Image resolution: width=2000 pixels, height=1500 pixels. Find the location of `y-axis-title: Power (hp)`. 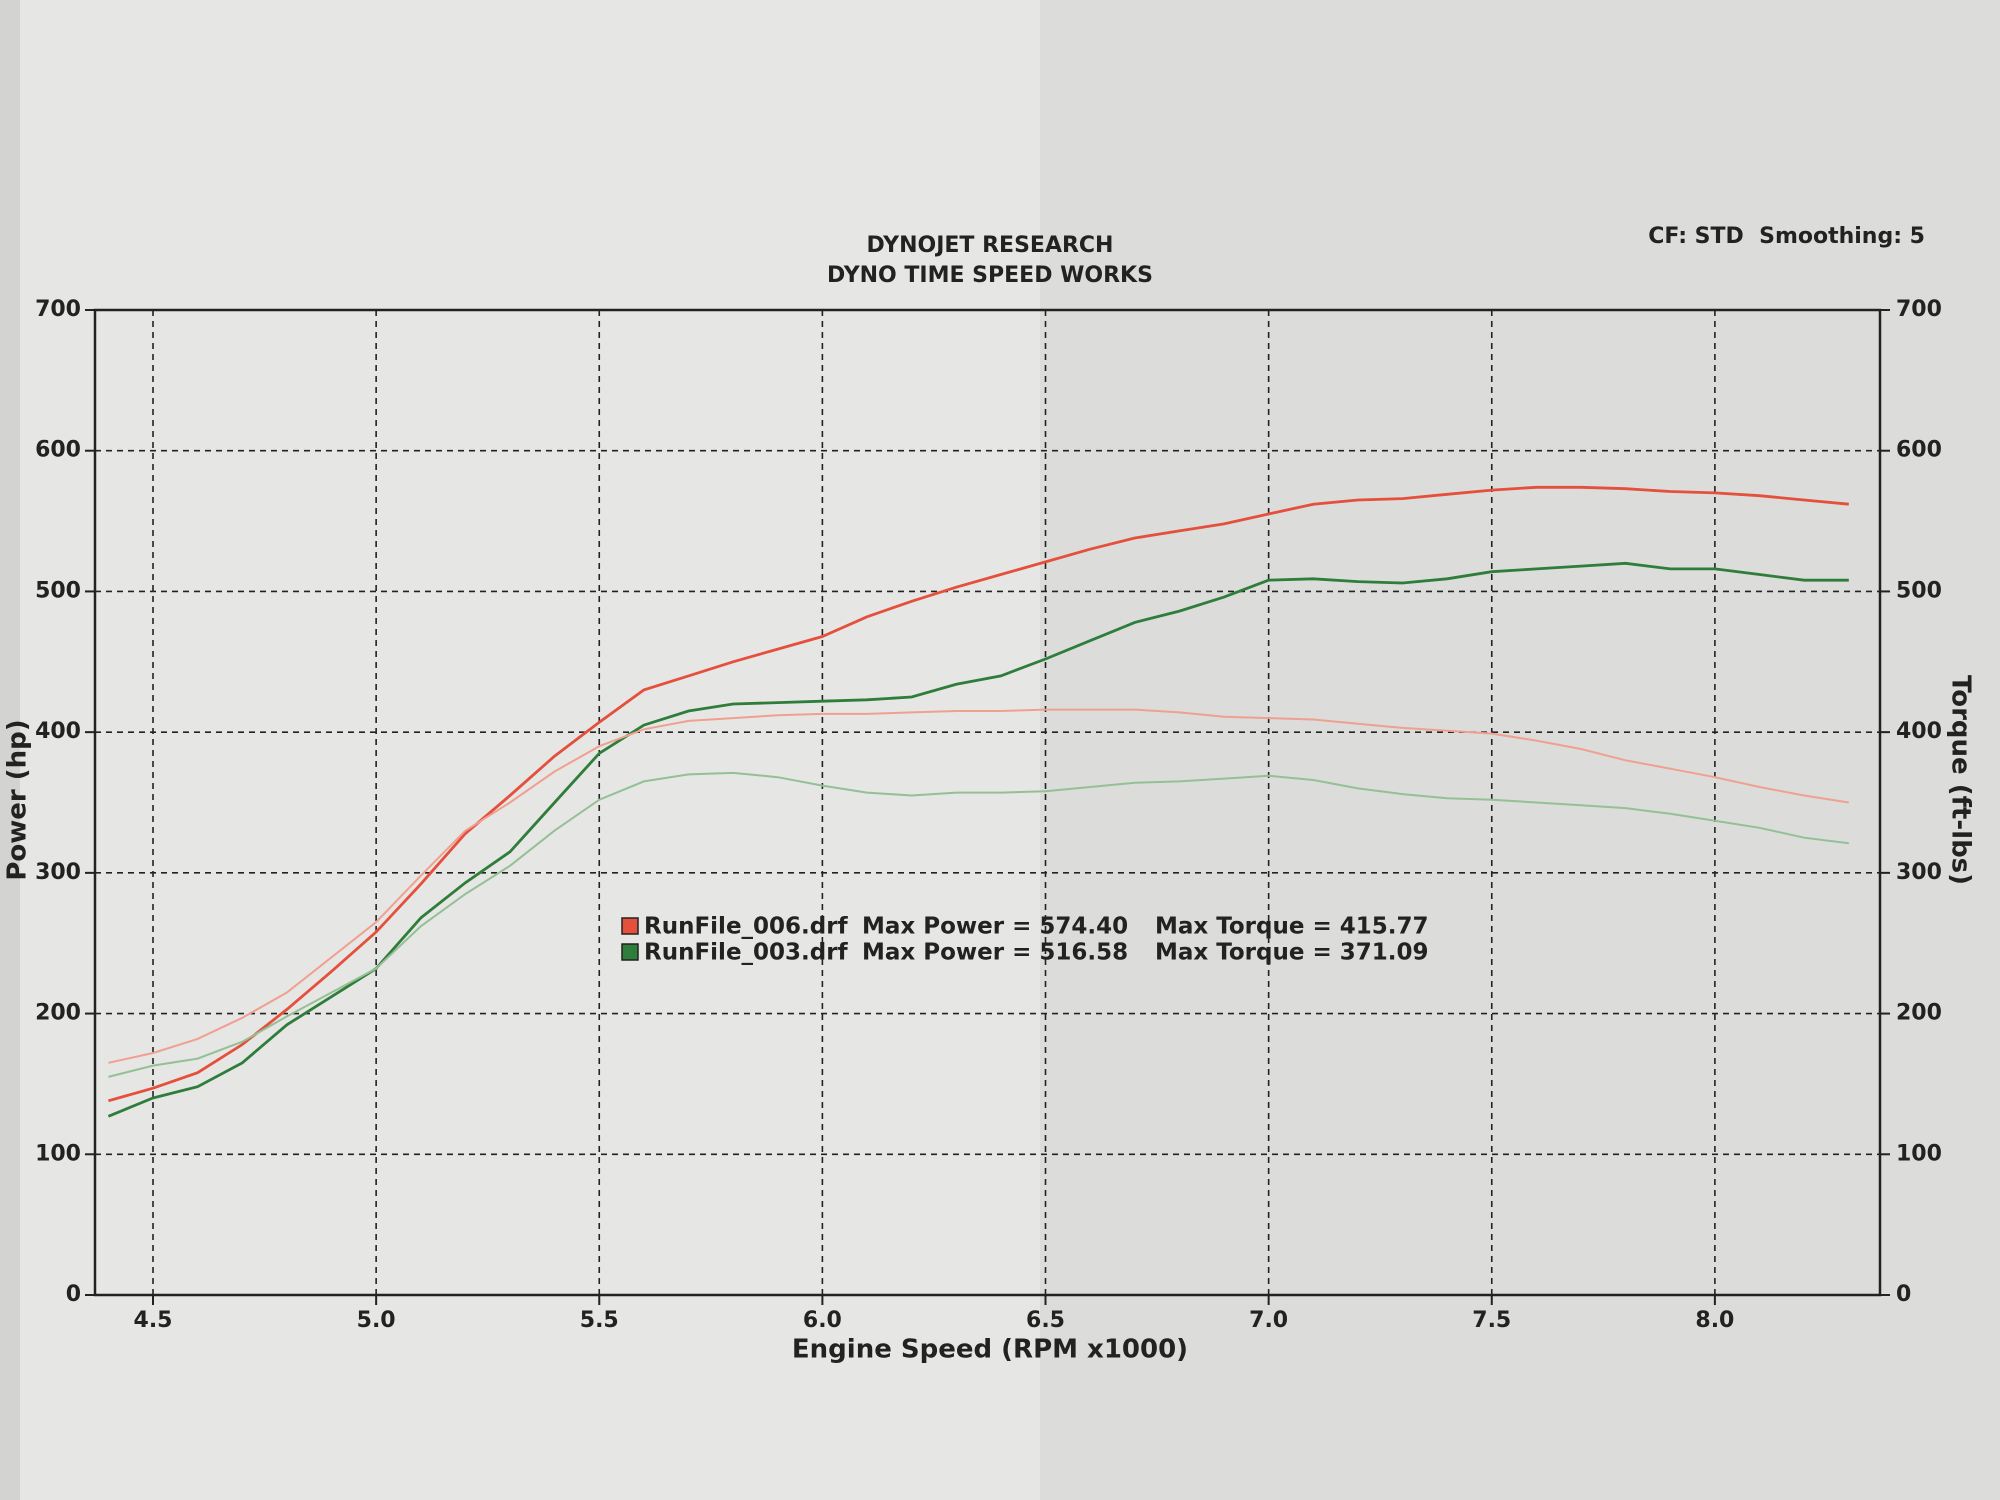

y-axis-title: Power (hp) is located at coordinates (18, 799).